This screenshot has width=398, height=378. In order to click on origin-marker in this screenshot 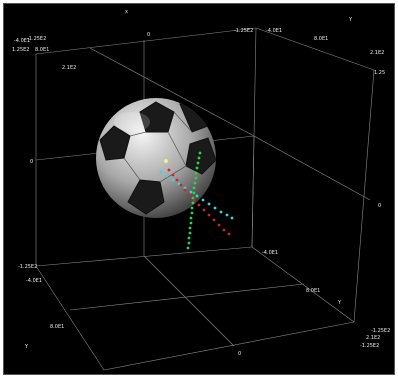, I will do `click(166, 161)`.